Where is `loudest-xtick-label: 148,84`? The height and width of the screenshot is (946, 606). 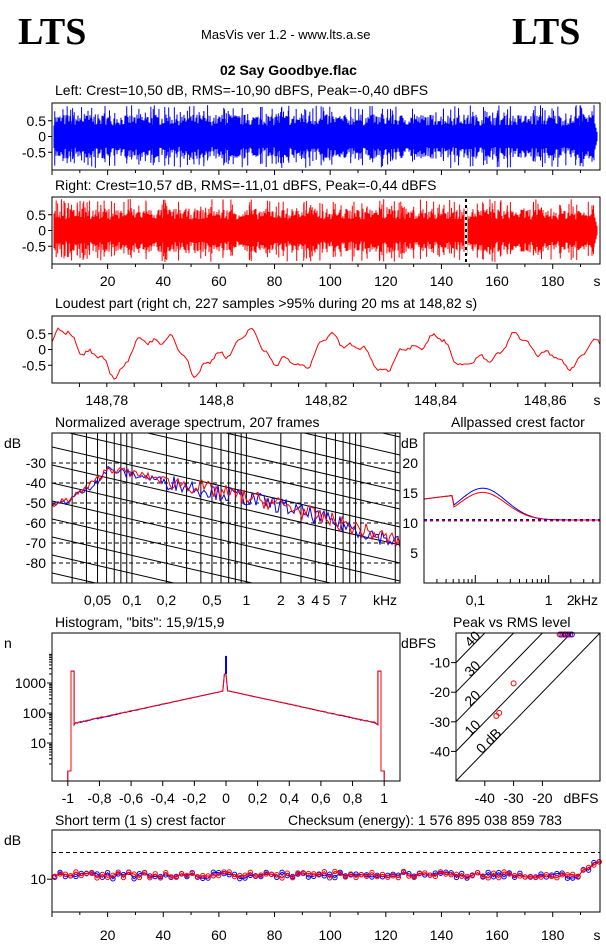 loudest-xtick-label: 148,84 is located at coordinates (435, 400).